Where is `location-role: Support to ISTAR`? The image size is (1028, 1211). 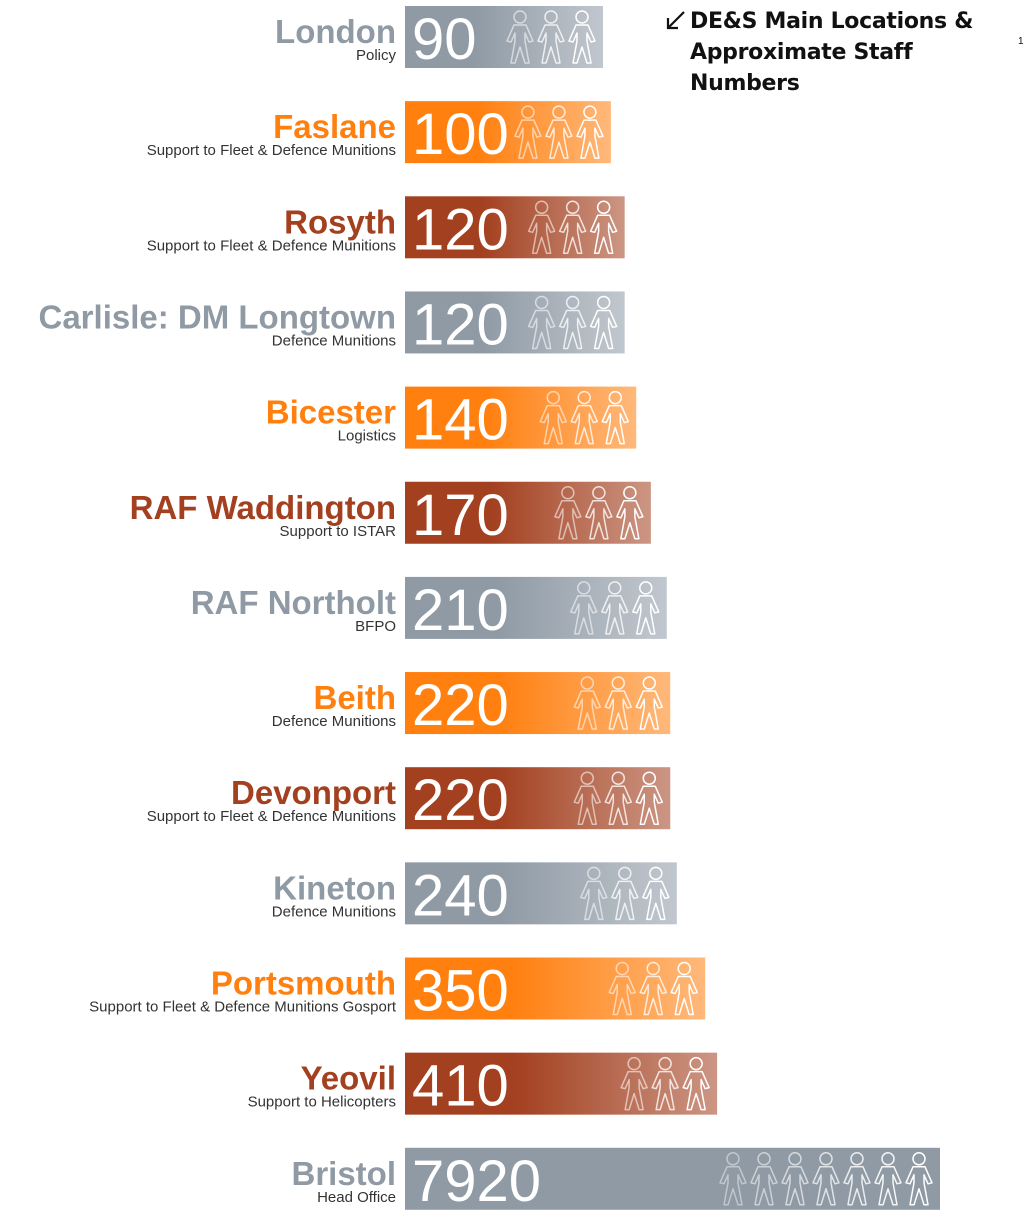 location-role: Support to ISTAR is located at coordinates (338, 531).